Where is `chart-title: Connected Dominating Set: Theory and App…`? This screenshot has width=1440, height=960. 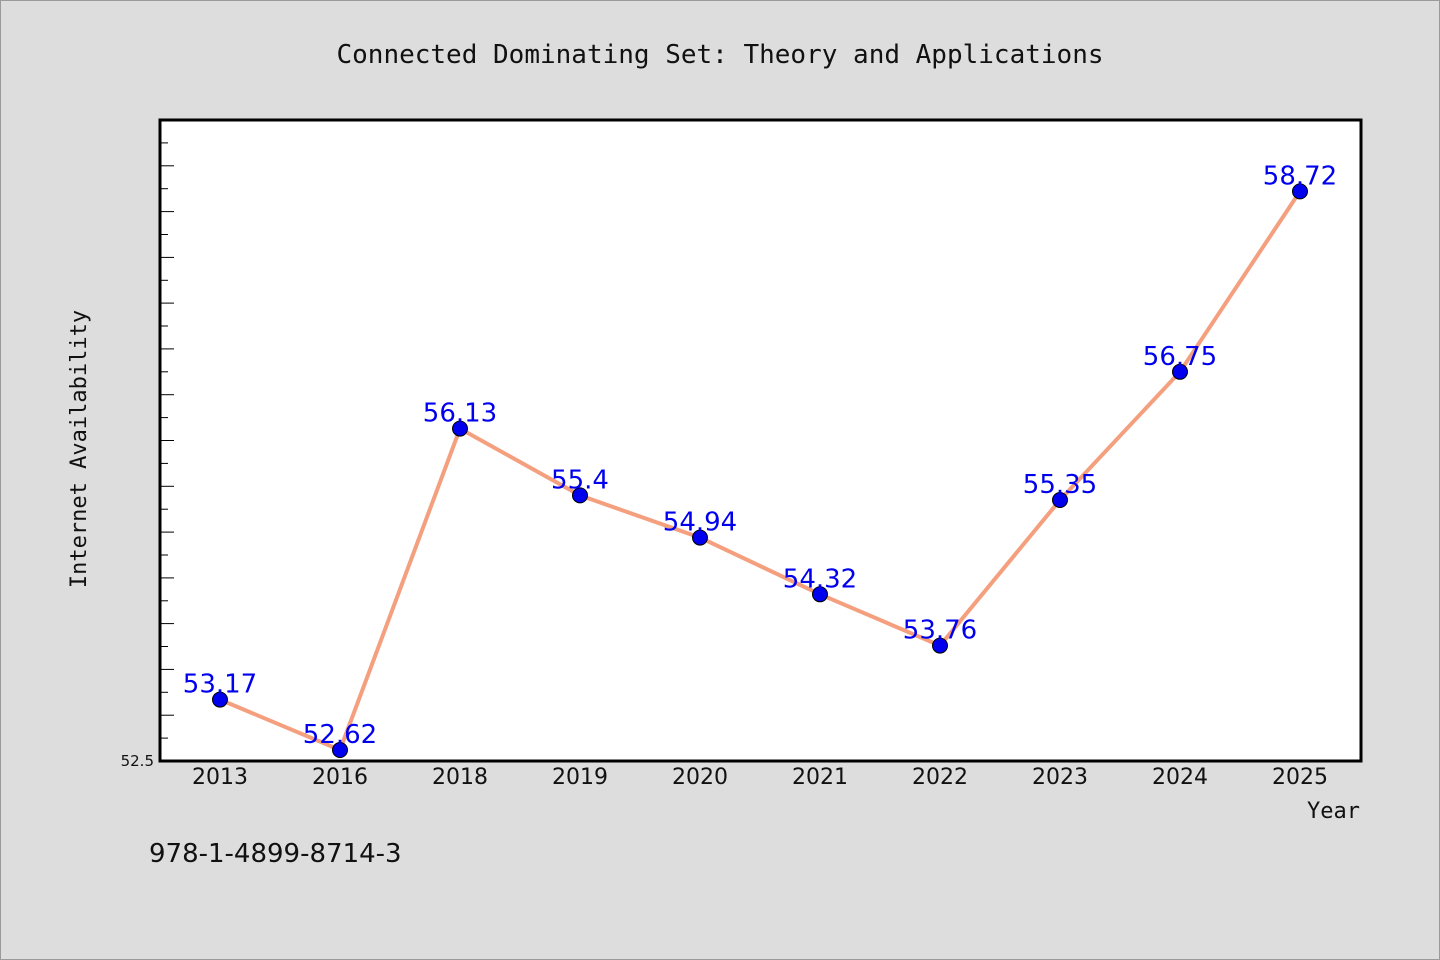 chart-title: Connected Dominating Set: Theory and App… is located at coordinates (719, 55).